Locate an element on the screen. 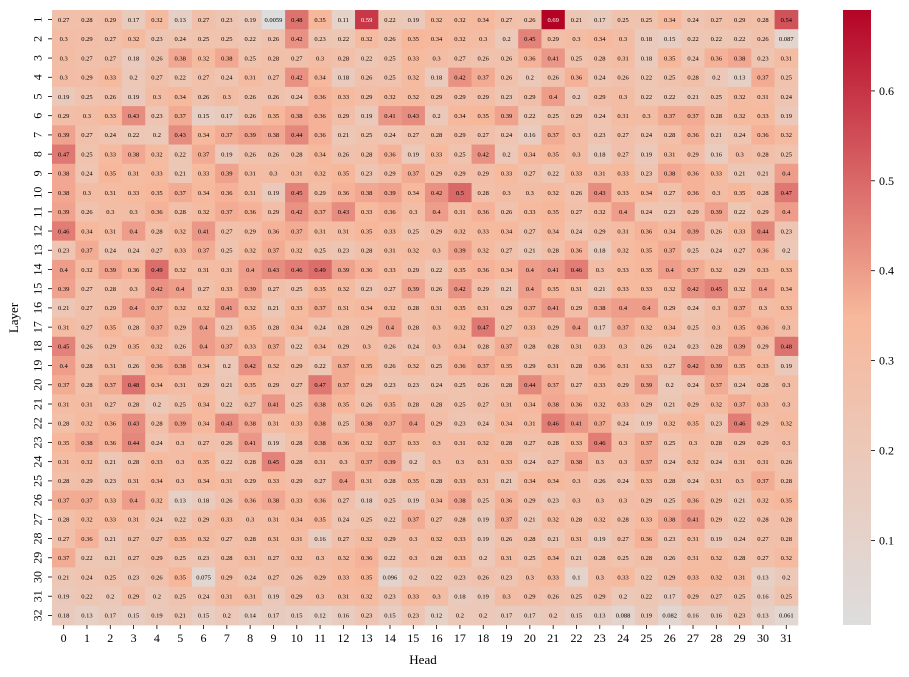 This screenshot has height=677, width=909. cell-value-label: 0.31 is located at coordinates (249, 193).